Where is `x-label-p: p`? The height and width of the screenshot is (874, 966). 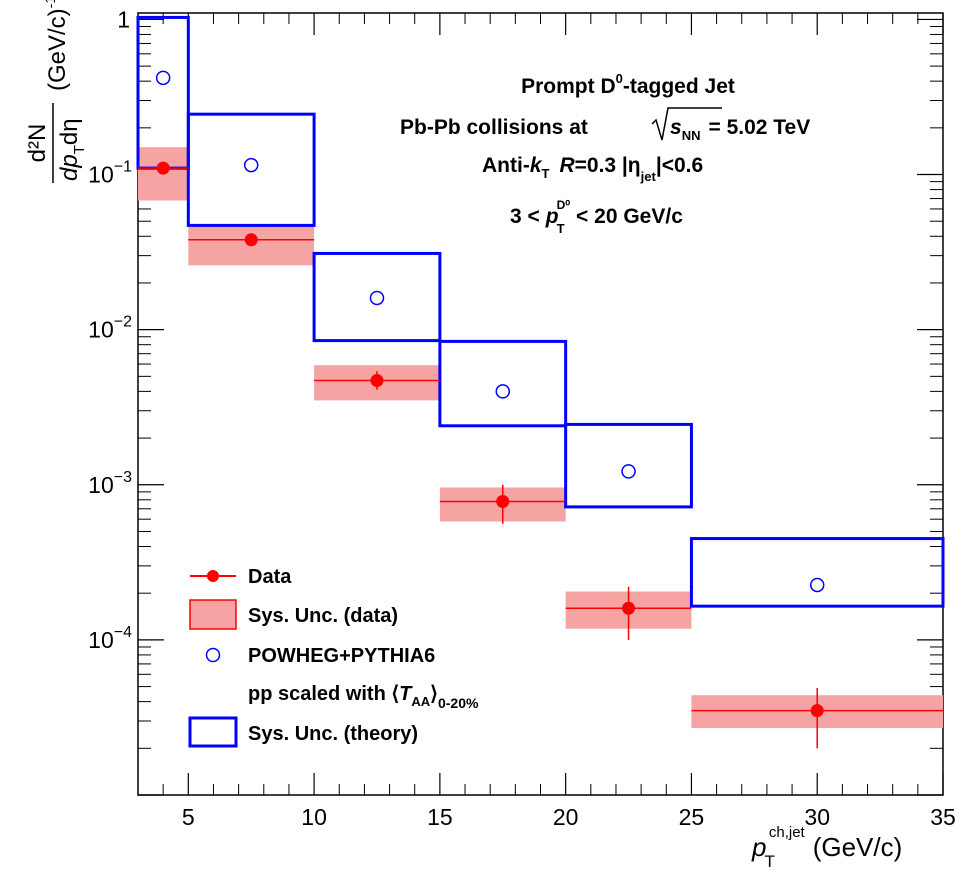 x-label-p: p is located at coordinates (758, 847).